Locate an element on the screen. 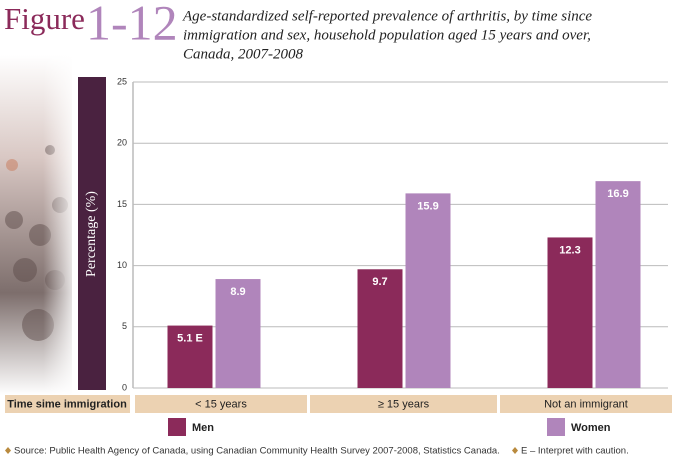 This screenshot has width=680, height=461. legend-label: Women is located at coordinates (591, 428).